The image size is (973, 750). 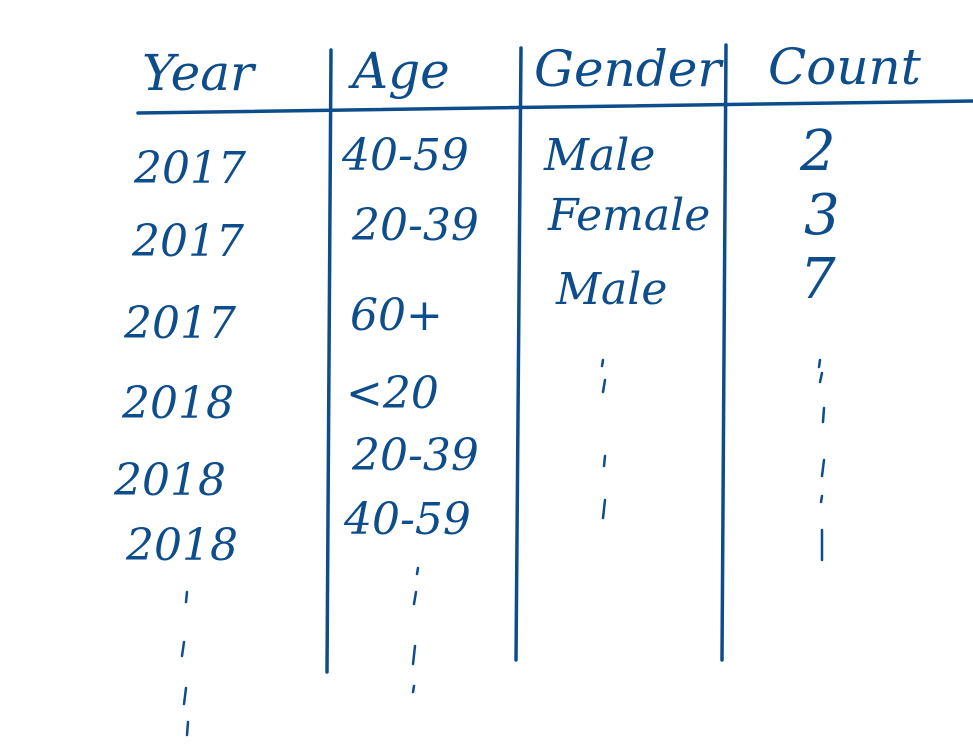 What do you see at coordinates (199, 73) in the screenshot?
I see `header-year: Year` at bounding box center [199, 73].